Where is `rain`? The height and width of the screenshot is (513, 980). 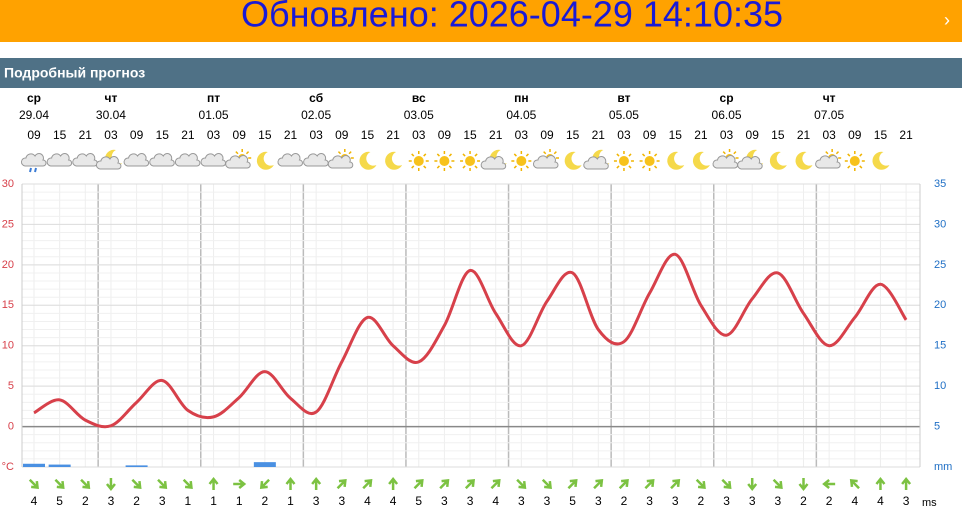
rain is located at coordinates (33, 170).